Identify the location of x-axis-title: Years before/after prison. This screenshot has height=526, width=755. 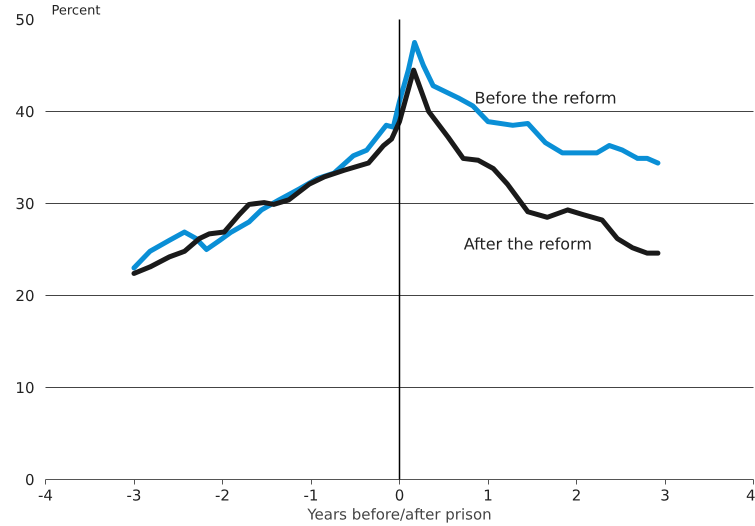
(399, 515).